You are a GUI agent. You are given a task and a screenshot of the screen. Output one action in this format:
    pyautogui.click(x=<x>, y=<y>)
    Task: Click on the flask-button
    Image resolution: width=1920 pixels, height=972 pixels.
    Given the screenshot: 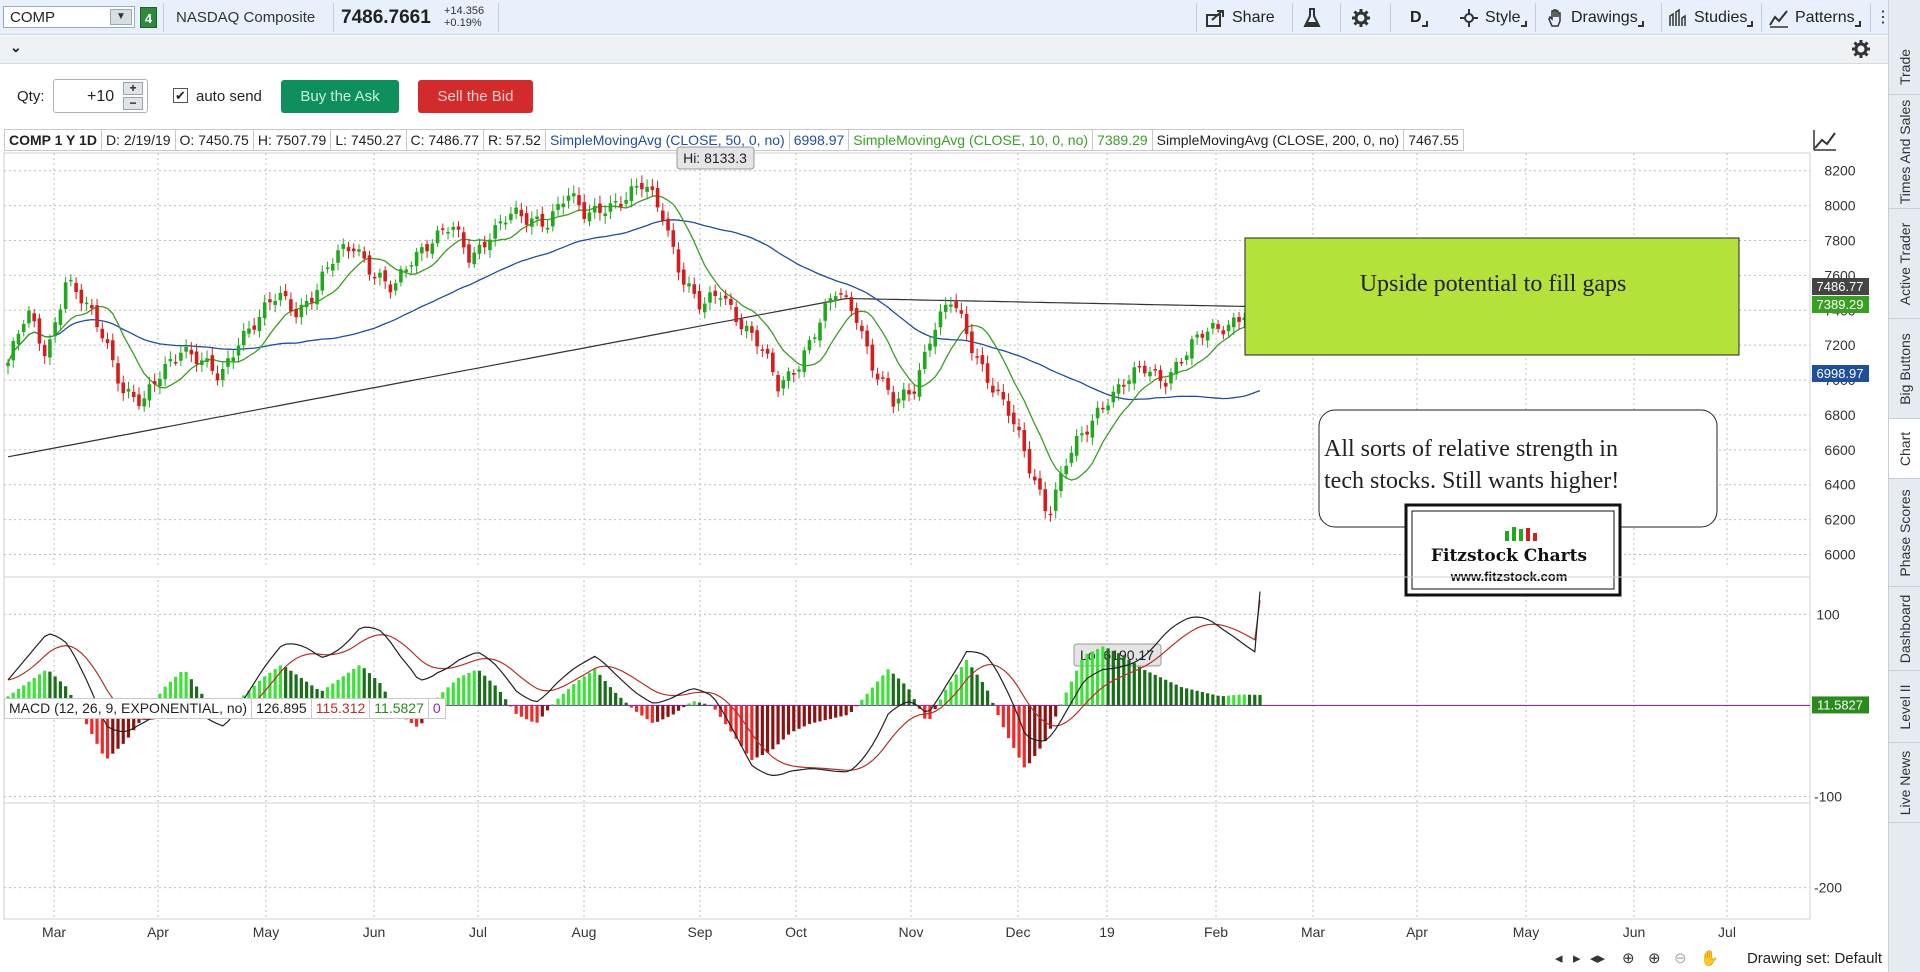 What is the action you would take?
    pyautogui.click(x=1312, y=17)
    